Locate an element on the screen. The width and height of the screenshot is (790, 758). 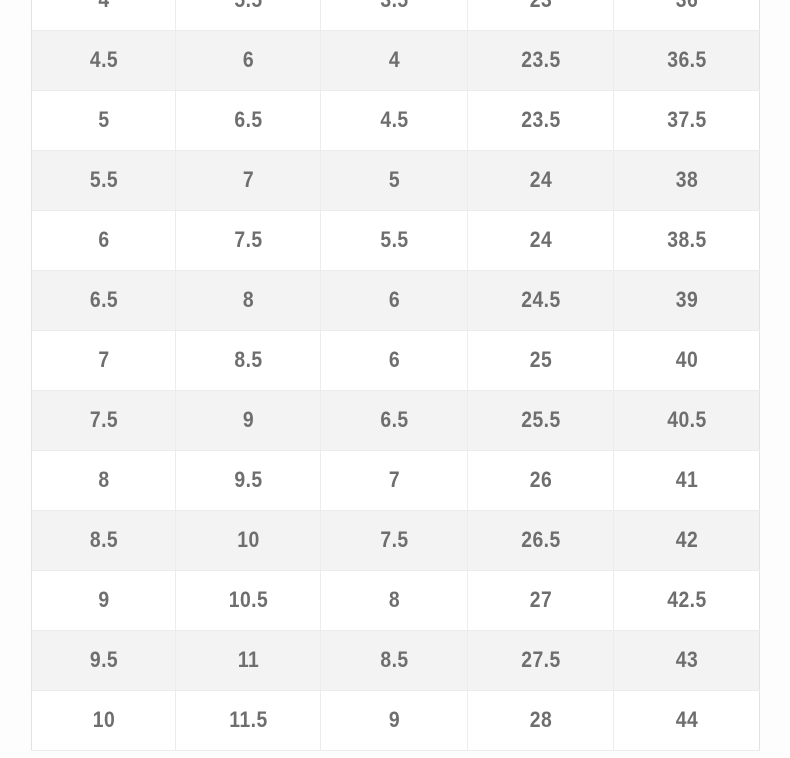
table-cell: 37.5 is located at coordinates (686, 120).